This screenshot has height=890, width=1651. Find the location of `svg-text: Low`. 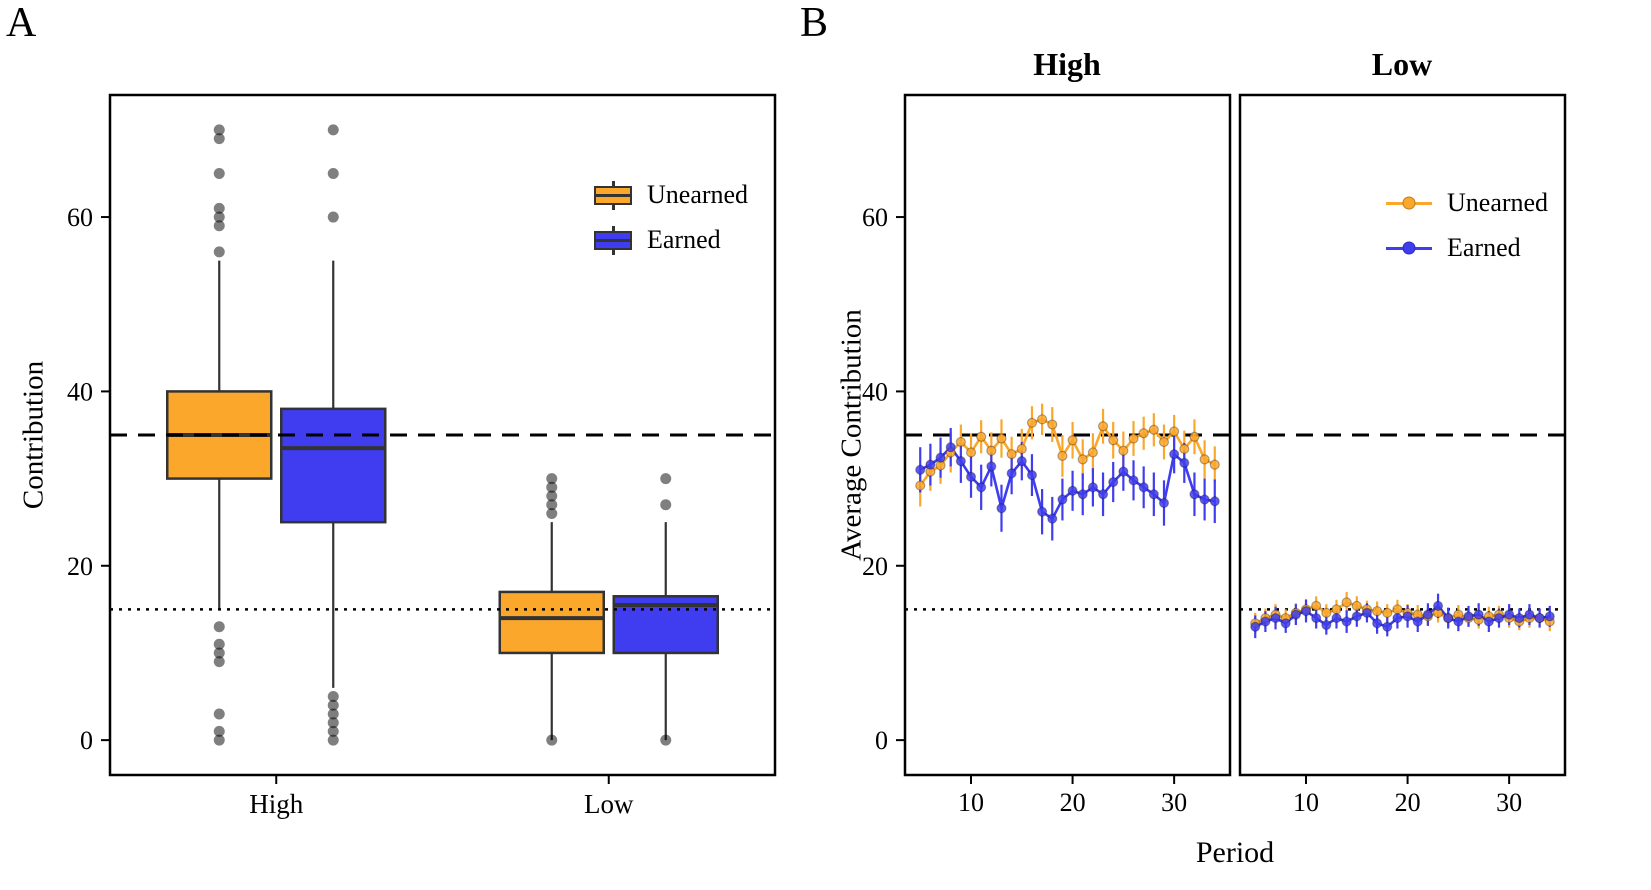

svg-text: Low is located at coordinates (609, 804).